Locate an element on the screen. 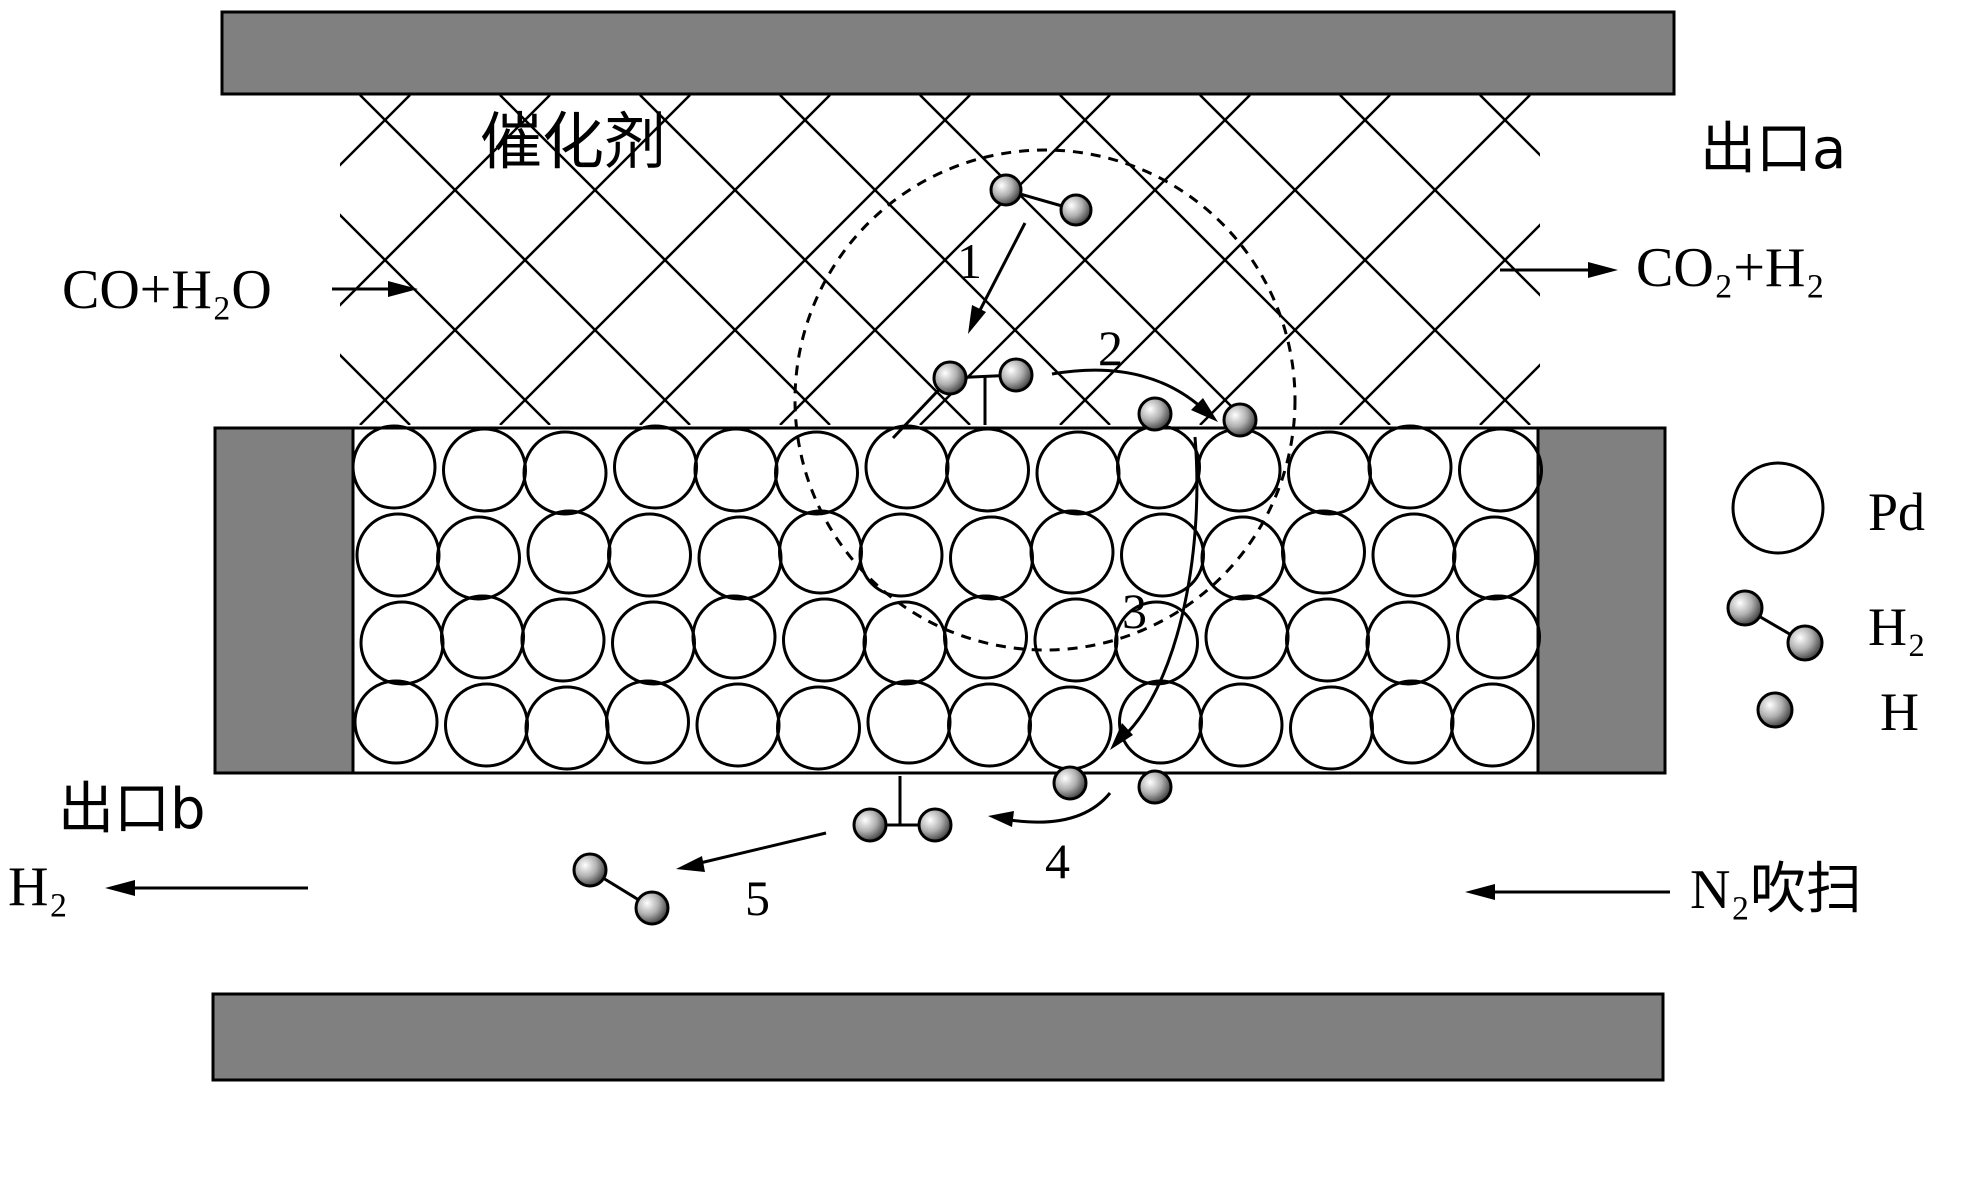  legend-pd-label: Pd is located at coordinates (1896, 512).